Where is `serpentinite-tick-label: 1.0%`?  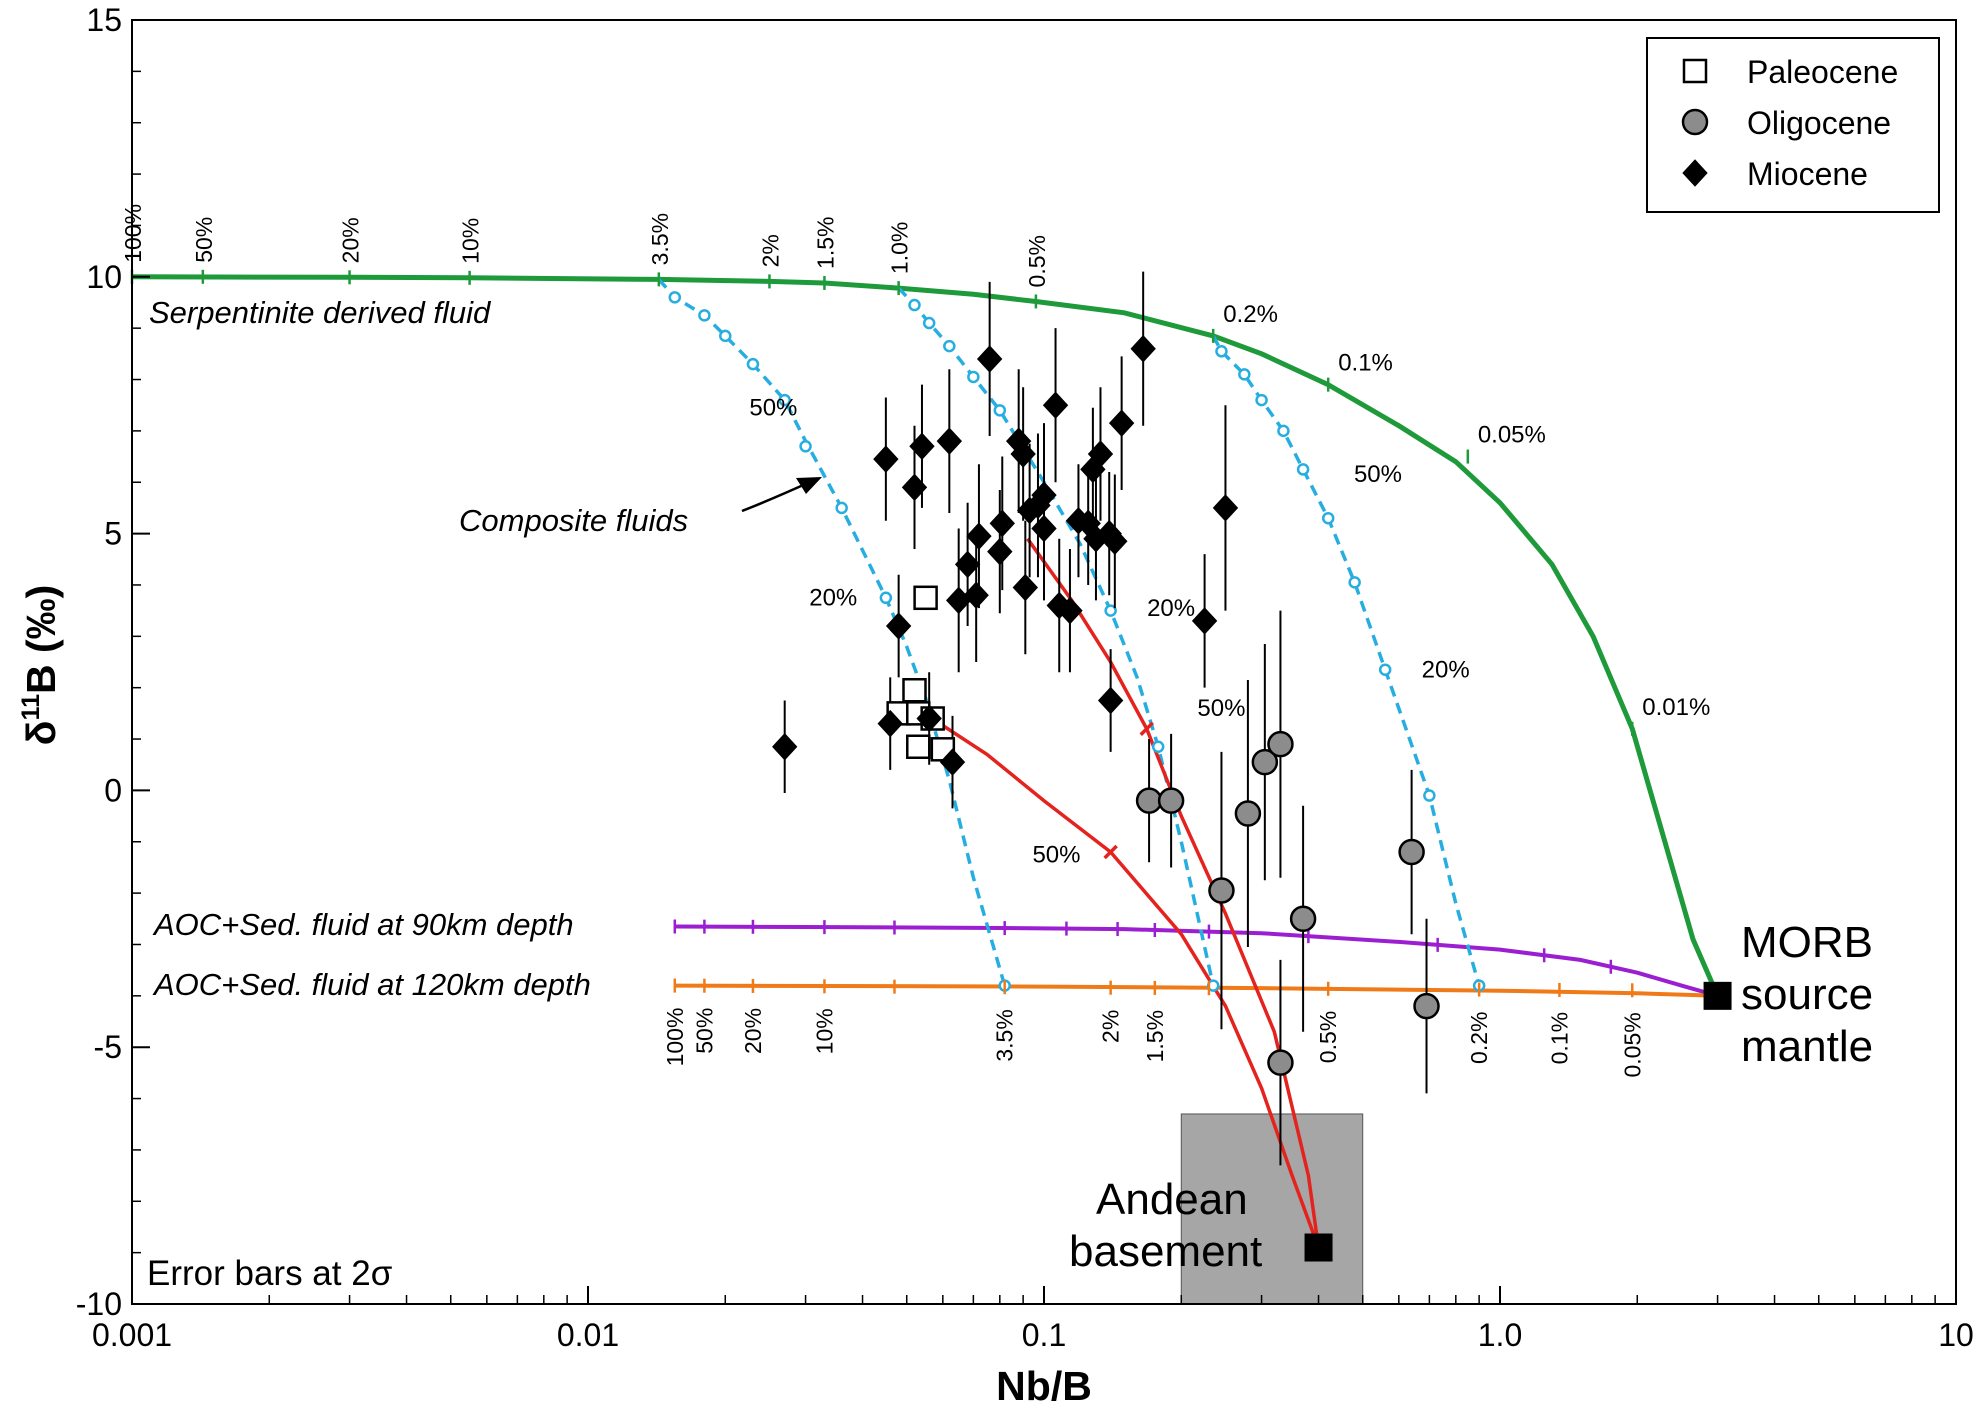
serpentinite-tick-label: 1.0% is located at coordinates (900, 248).